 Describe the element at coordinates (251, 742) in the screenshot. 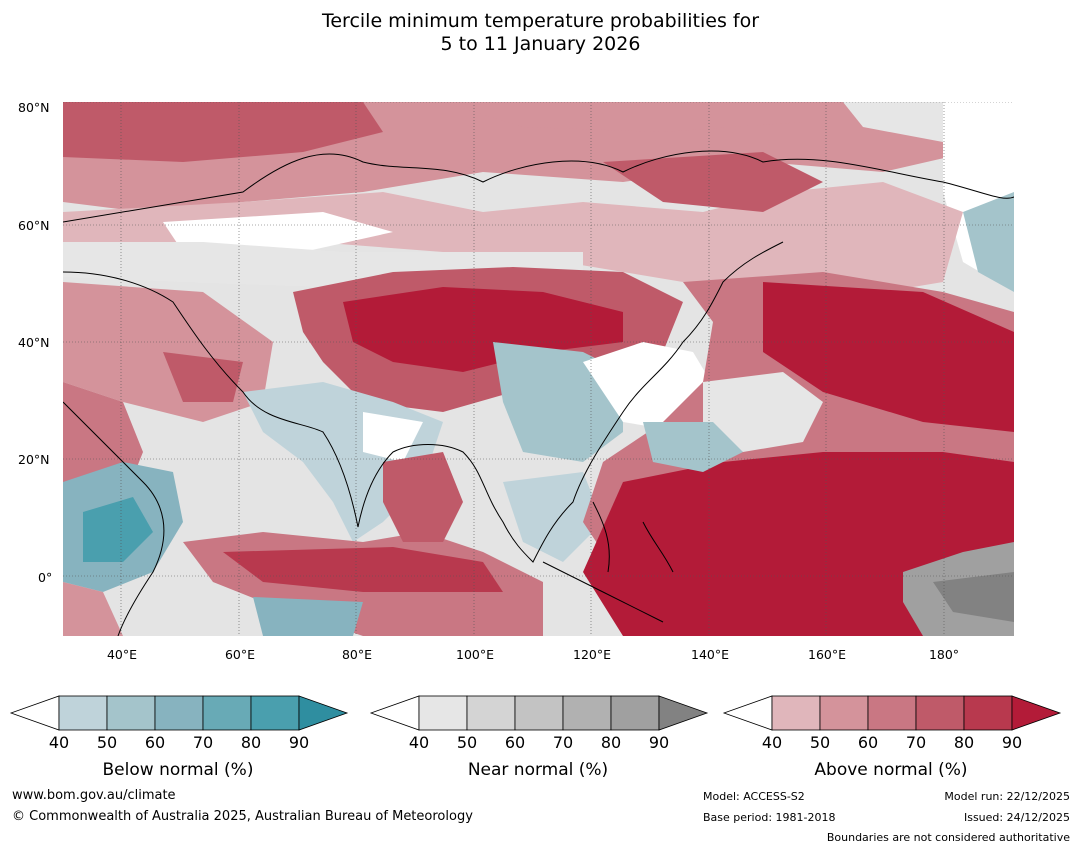

I see `below-colorbar-tick: 80` at that location.